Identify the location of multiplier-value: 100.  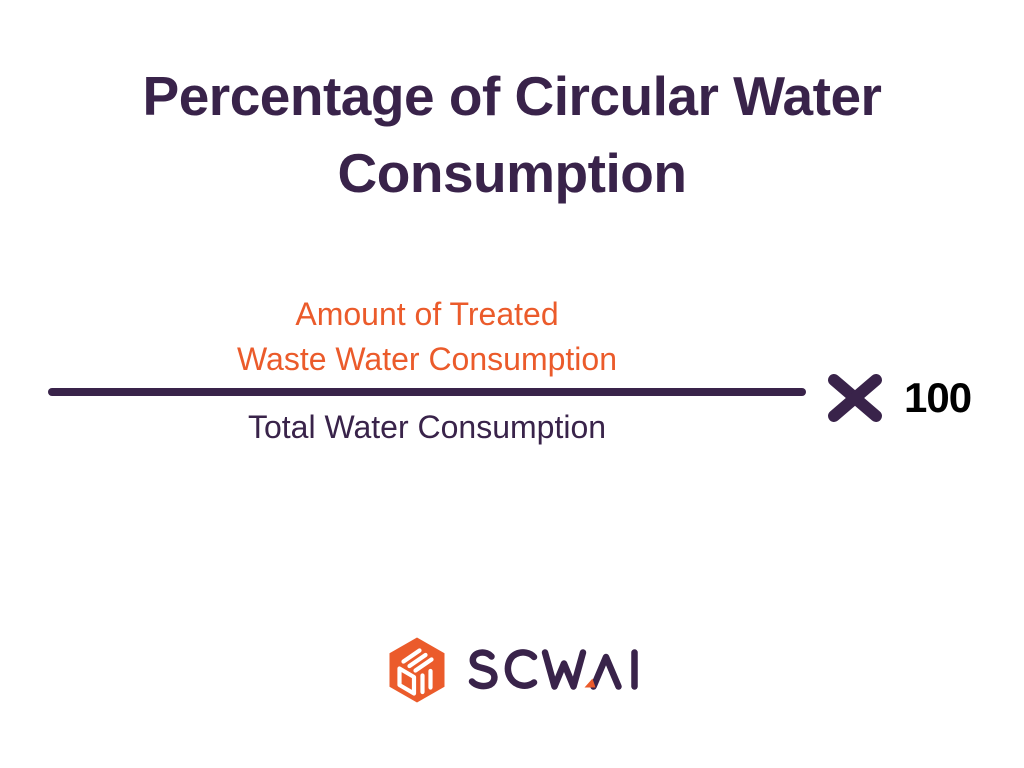
(938, 397).